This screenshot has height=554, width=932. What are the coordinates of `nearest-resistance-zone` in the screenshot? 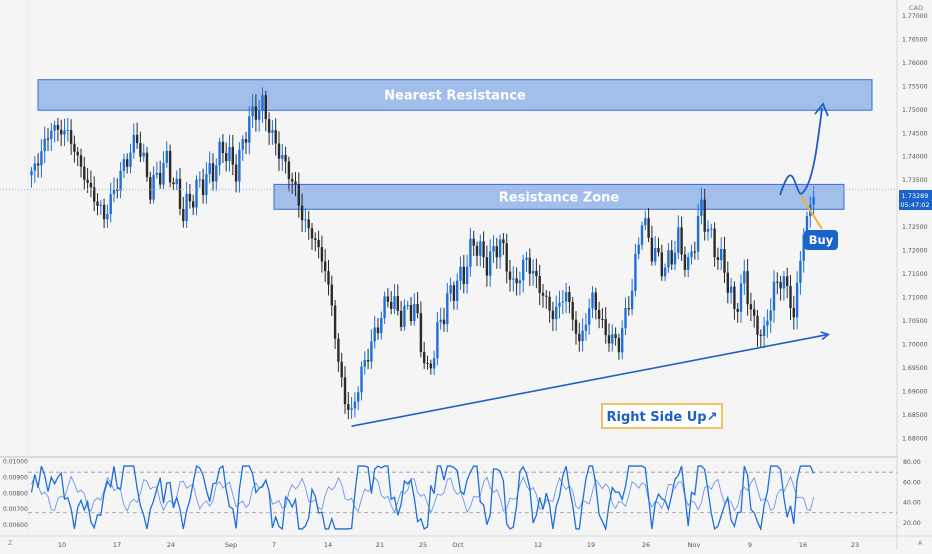 It's located at (455, 95).